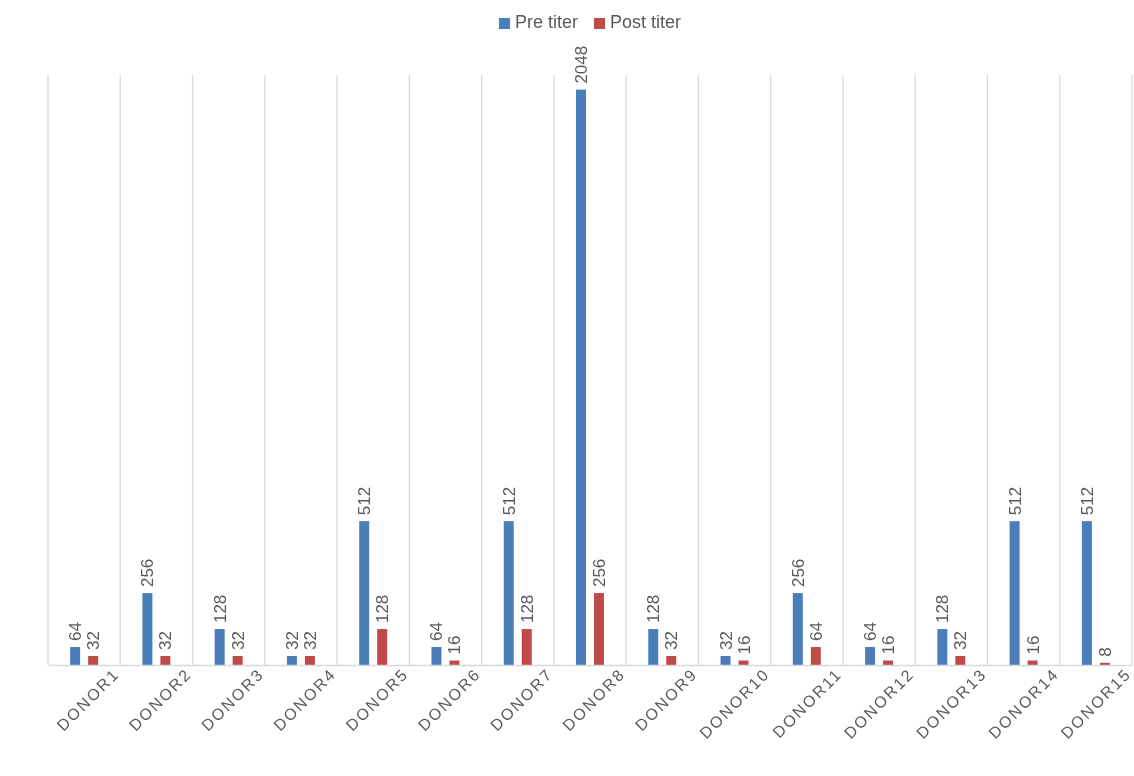  I want to click on data-label: 8, so click(1105, 652).